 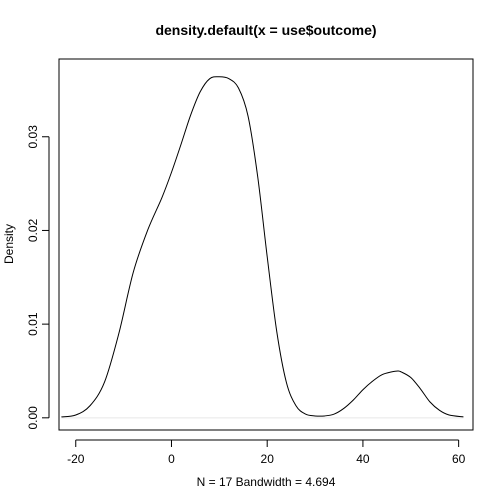 I want to click on x-tick-label: 40, so click(x=363, y=459).